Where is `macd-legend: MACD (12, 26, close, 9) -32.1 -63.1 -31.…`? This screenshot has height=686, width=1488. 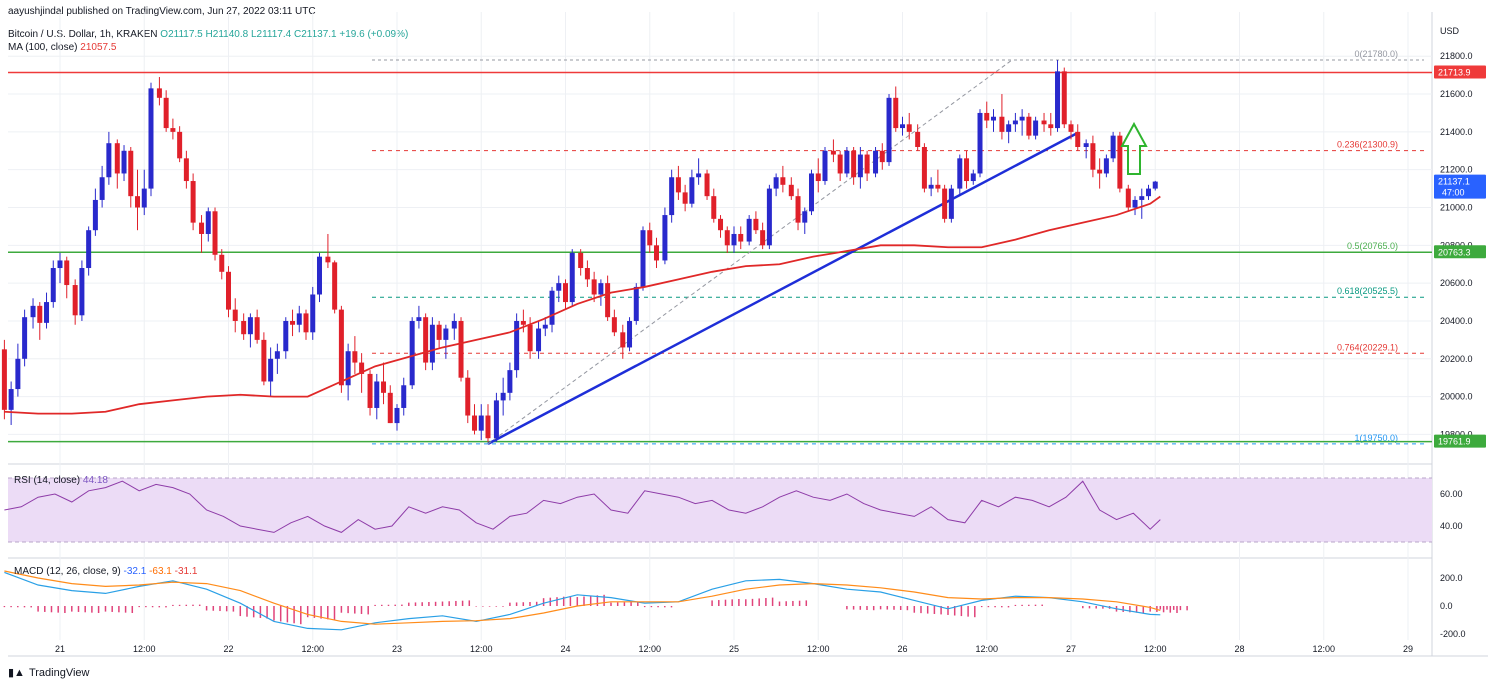
macd-legend: MACD (12, 26, close, 9) -32.1 -63.1 -31.… is located at coordinates (105, 571).